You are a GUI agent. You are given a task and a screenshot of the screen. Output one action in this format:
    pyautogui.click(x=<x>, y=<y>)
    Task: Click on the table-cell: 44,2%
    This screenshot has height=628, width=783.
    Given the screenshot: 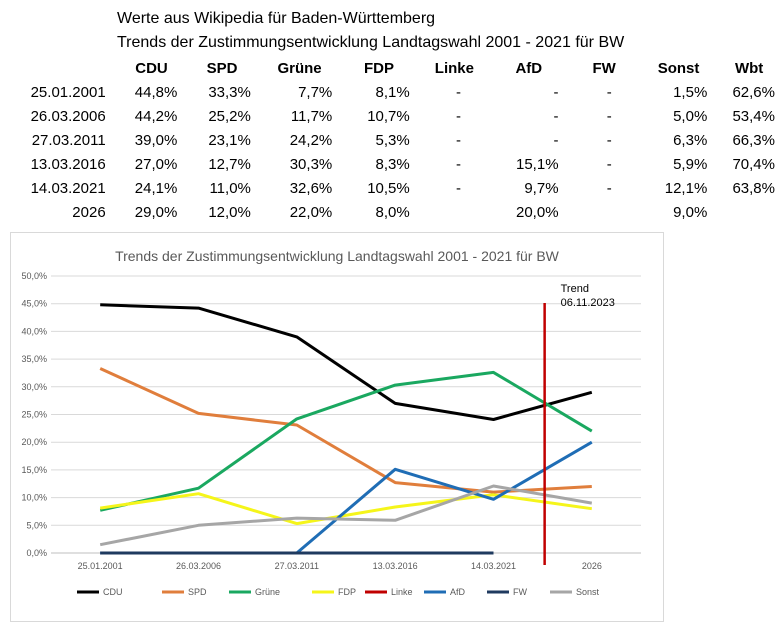 What is the action you would take?
    pyautogui.click(x=156, y=116)
    